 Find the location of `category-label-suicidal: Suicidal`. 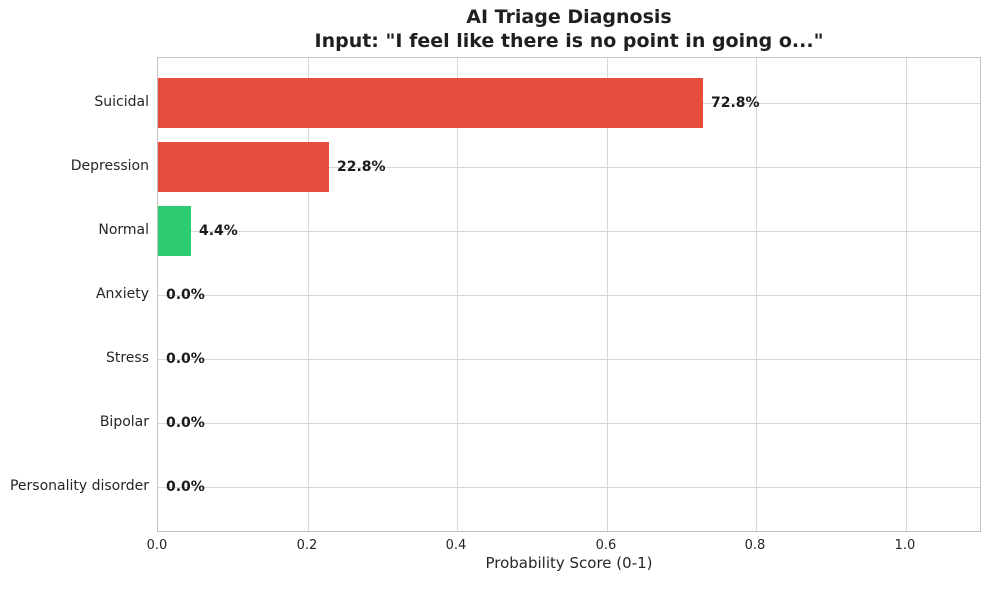

category-label-suicidal: Suicidal is located at coordinates (121, 102).